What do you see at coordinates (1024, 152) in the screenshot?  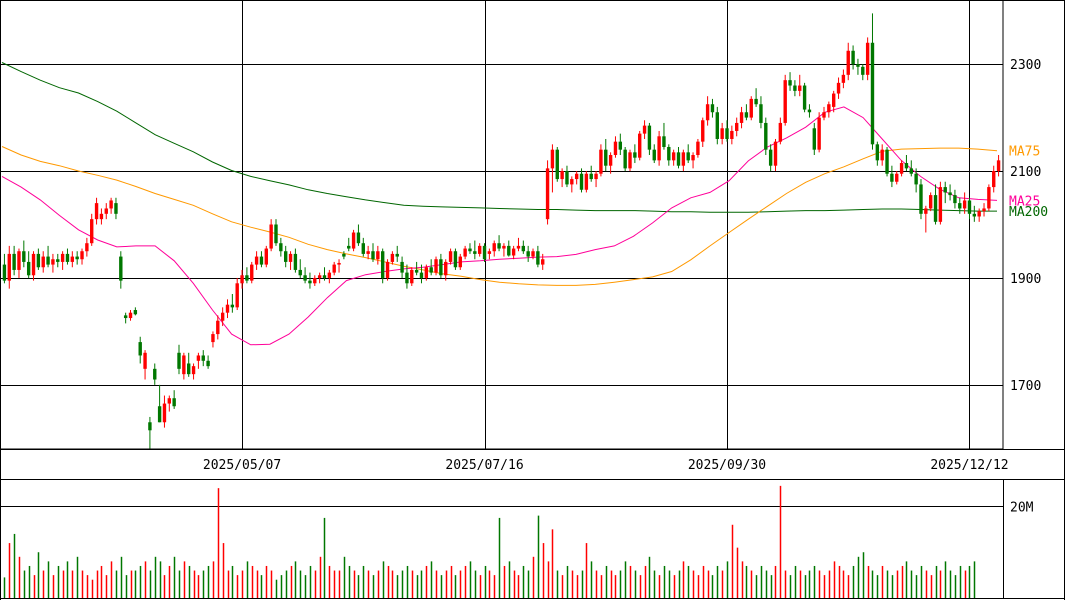 I see `legend-ma75: MA75` at bounding box center [1024, 152].